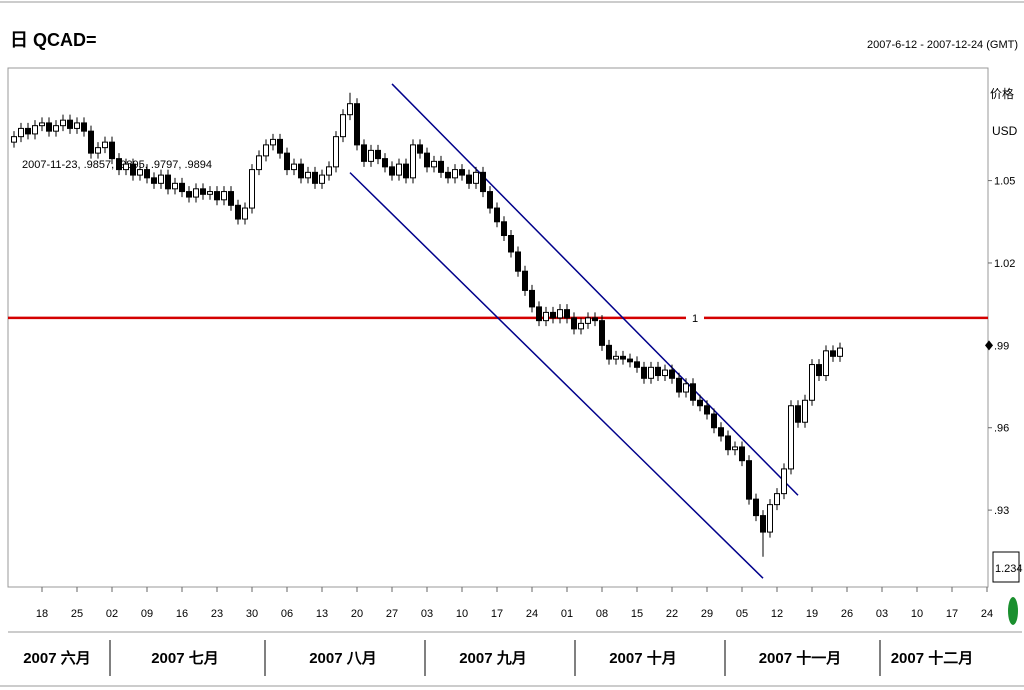 The height and width of the screenshot is (690, 1024). What do you see at coordinates (57, 658) in the screenshot?
I see `month-label: 2007 六月` at bounding box center [57, 658].